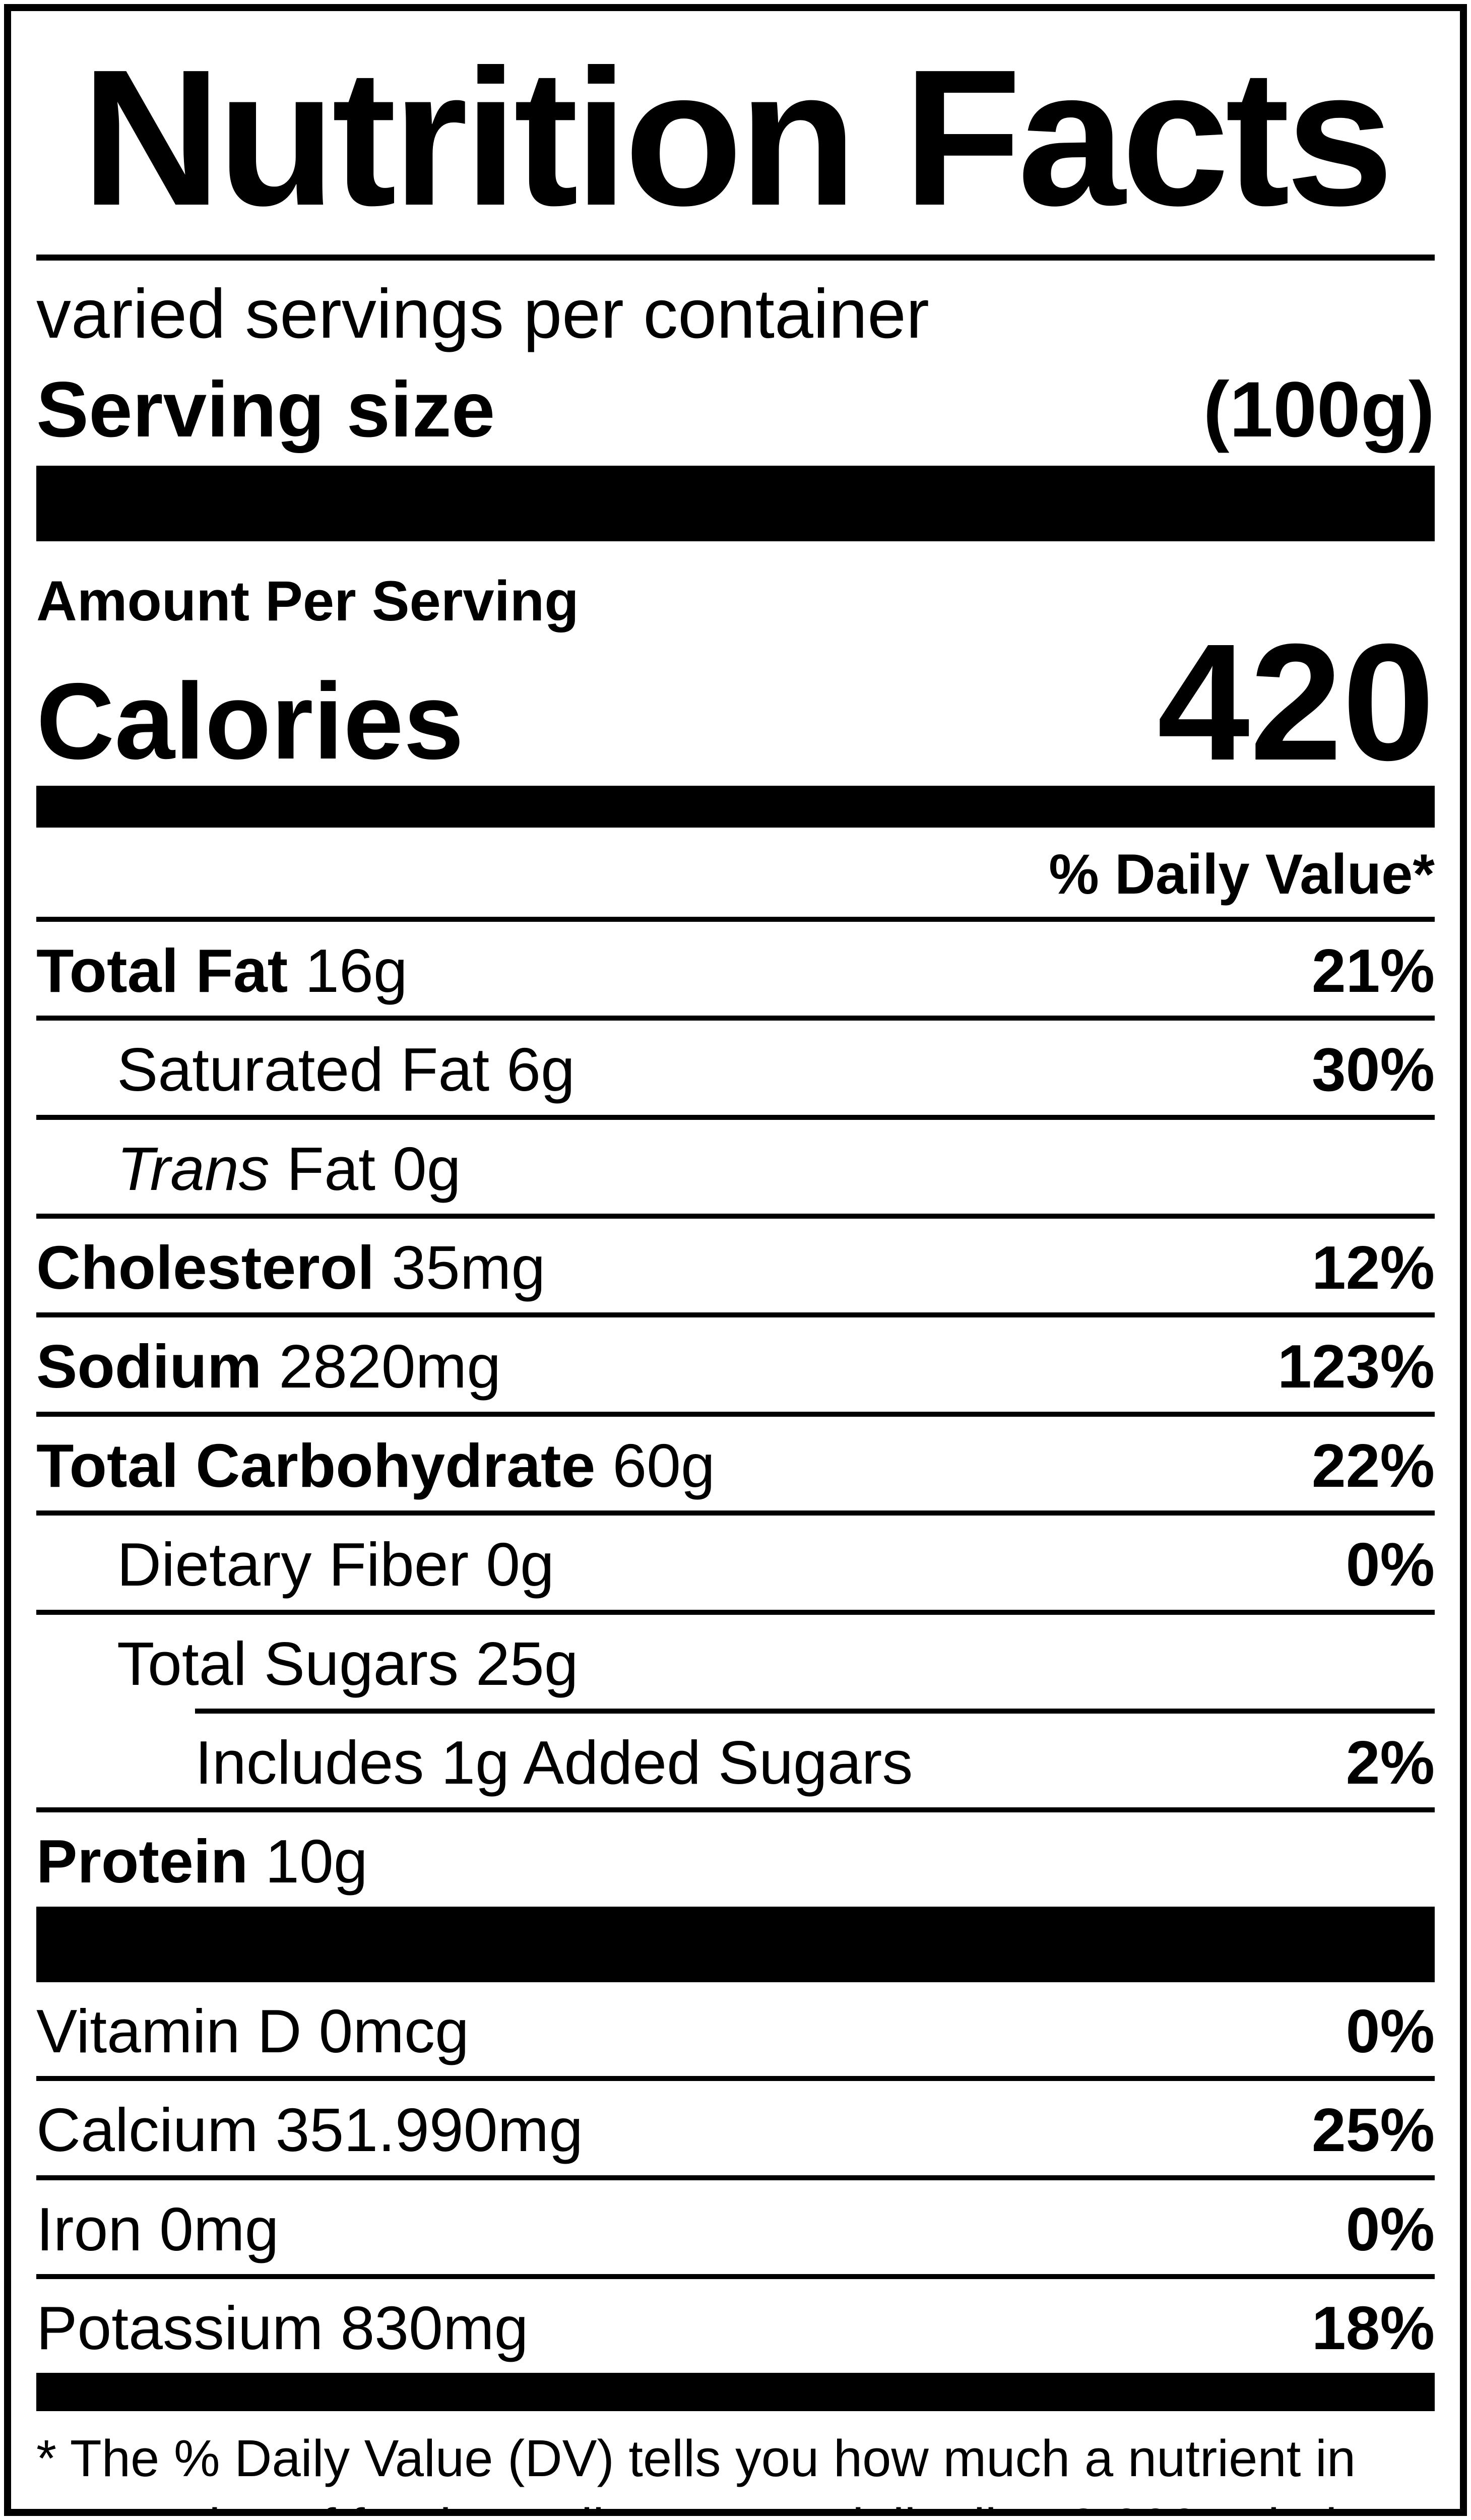 Image resolution: width=1471 pixels, height=2520 pixels. What do you see at coordinates (735, 1463) in the screenshot?
I see `nutrient-row: Total Carbohydrate 60g 22%` at bounding box center [735, 1463].